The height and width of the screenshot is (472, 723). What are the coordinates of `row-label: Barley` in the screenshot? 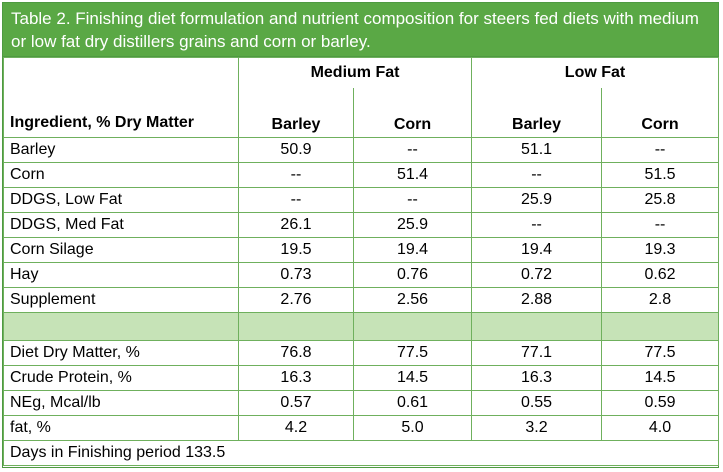 It's located at (121, 150).